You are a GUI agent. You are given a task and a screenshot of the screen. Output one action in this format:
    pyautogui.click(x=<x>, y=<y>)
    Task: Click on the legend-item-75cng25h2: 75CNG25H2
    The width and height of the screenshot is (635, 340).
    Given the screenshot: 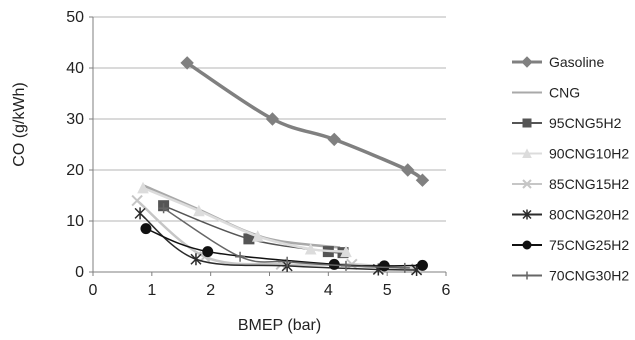 What is the action you would take?
    pyautogui.click(x=570, y=245)
    